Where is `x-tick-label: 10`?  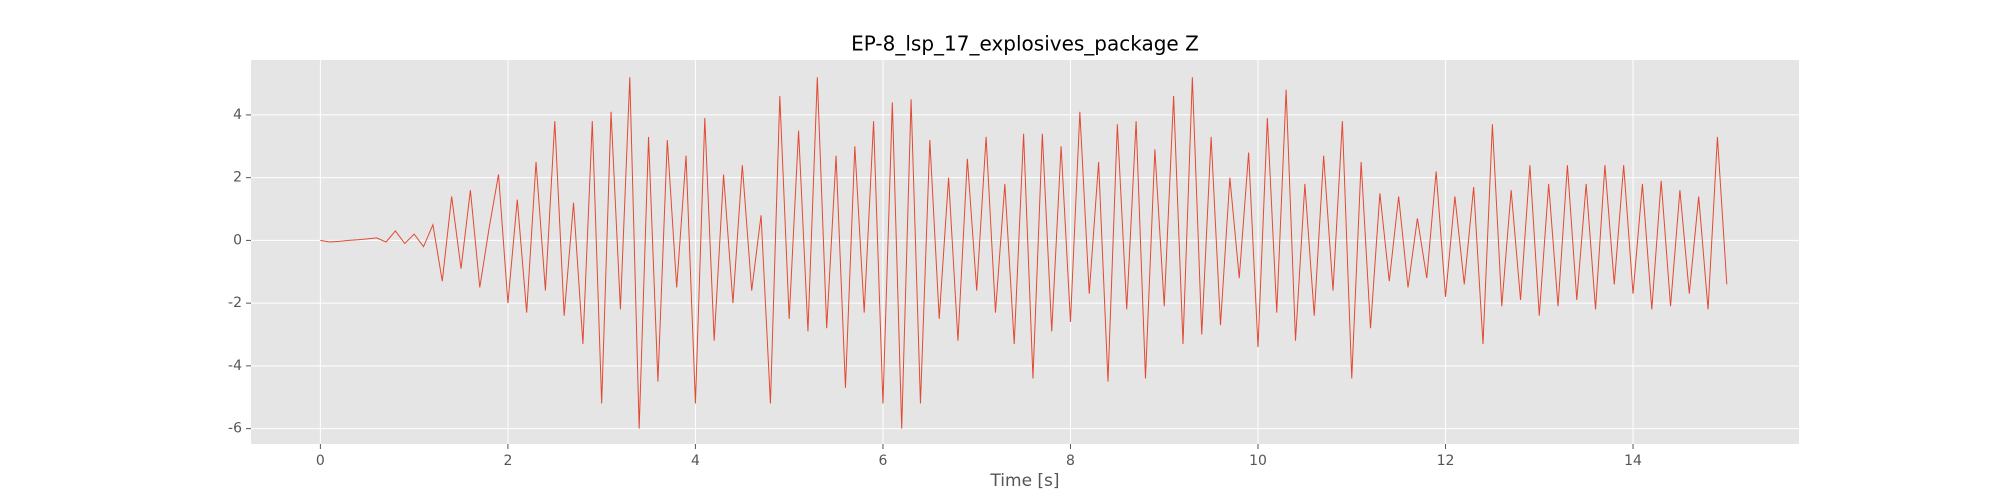 x-tick-label: 10 is located at coordinates (1258, 461).